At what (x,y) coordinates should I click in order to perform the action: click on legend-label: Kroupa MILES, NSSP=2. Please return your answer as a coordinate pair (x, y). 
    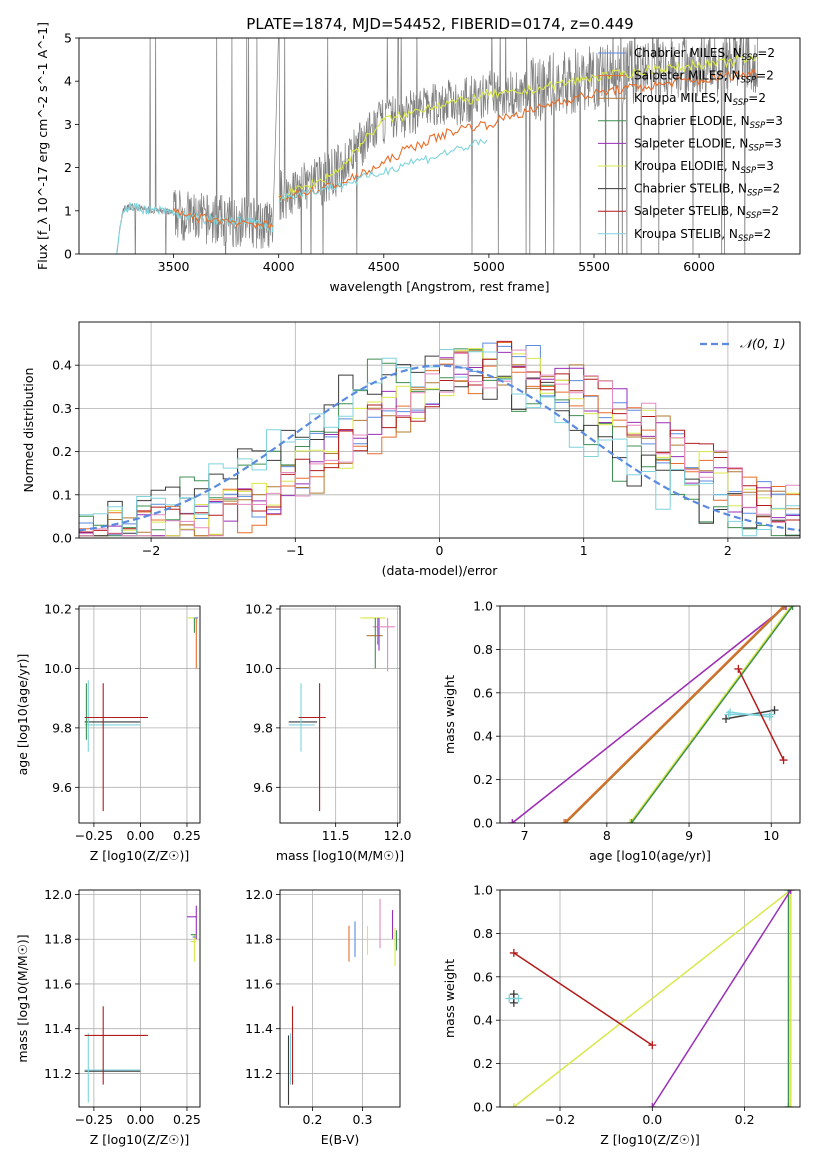
    Looking at the image, I should click on (700, 99).